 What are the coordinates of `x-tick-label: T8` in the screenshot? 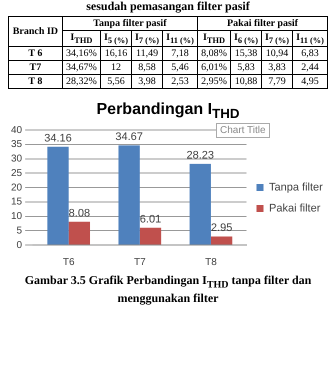 It's located at (211, 262).